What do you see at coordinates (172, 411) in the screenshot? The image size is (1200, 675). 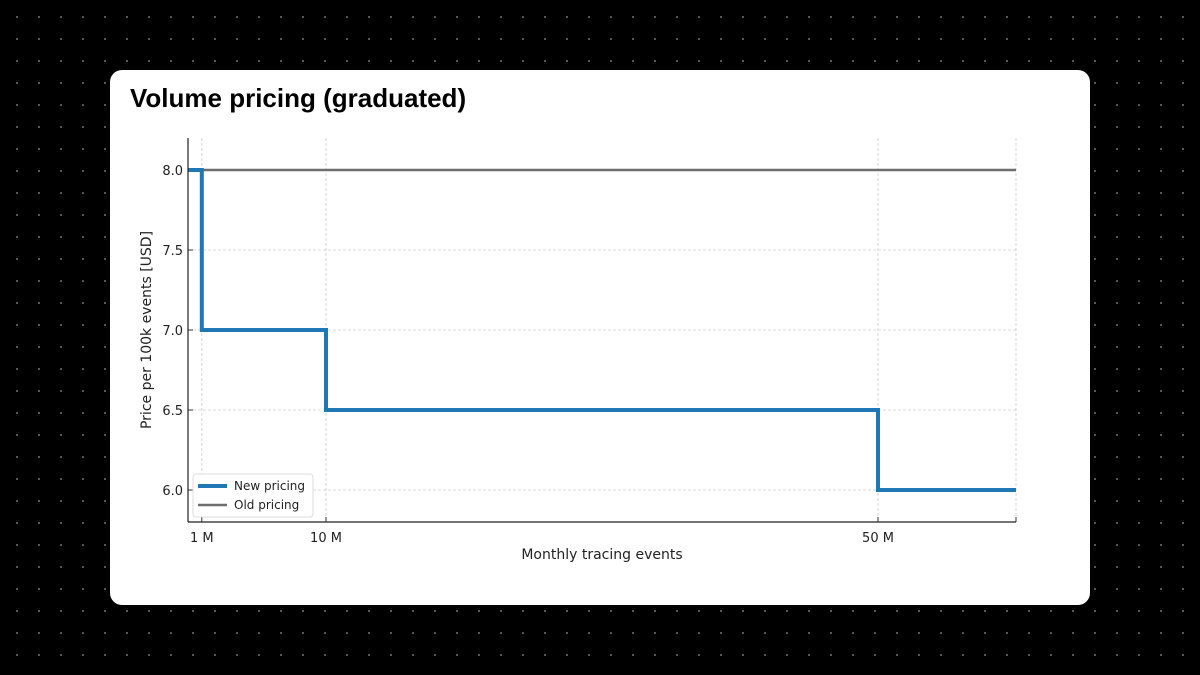 I see `y-tick-label: 6.5` at bounding box center [172, 411].